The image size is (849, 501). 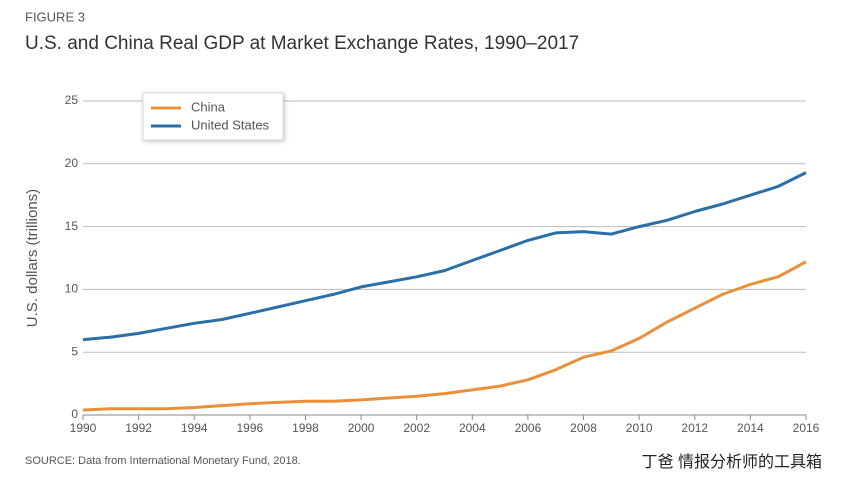 I want to click on legend-label: United States, so click(x=230, y=124).